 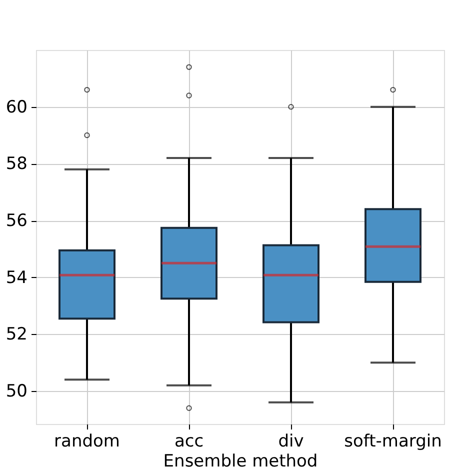 I want to click on x-axis-title: Ensemble method, so click(x=240, y=462).